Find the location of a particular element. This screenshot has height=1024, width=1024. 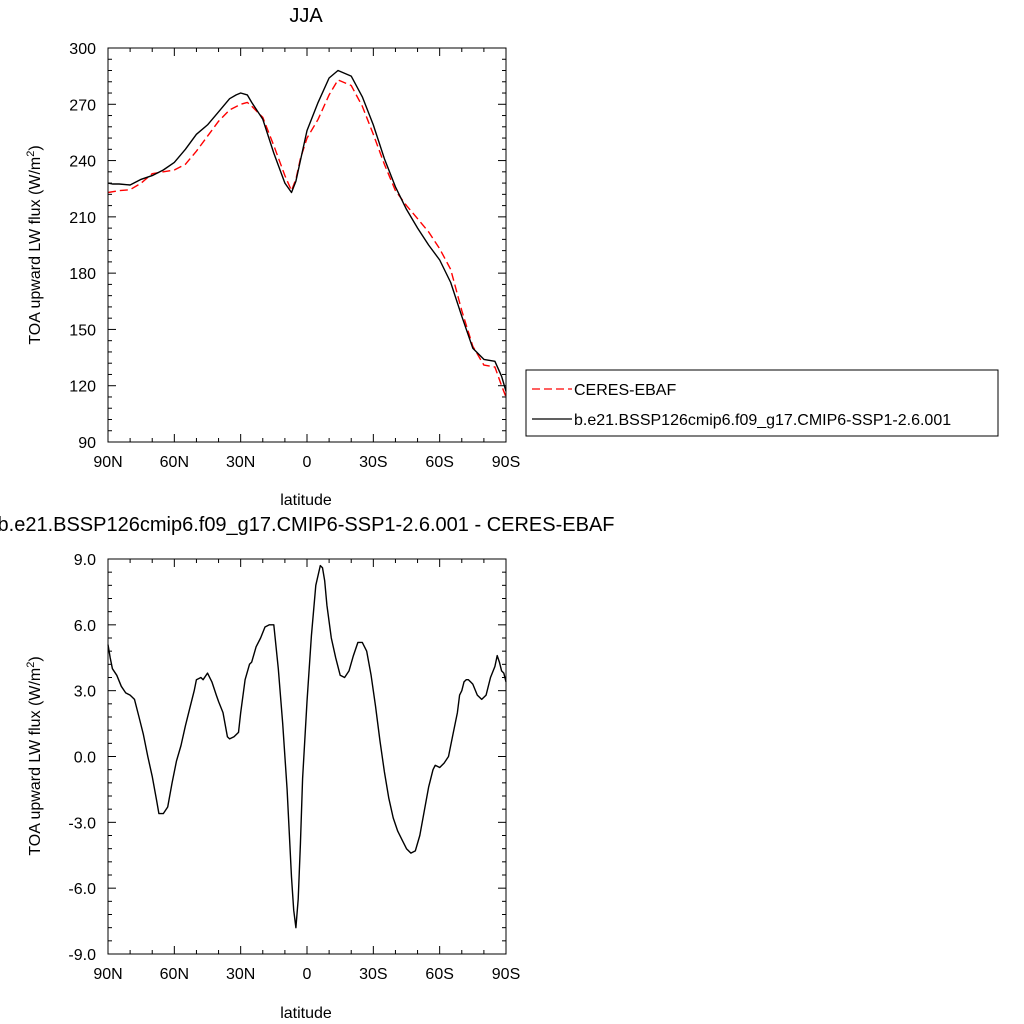

top-chart-xlabel: latitude is located at coordinates (306, 500).